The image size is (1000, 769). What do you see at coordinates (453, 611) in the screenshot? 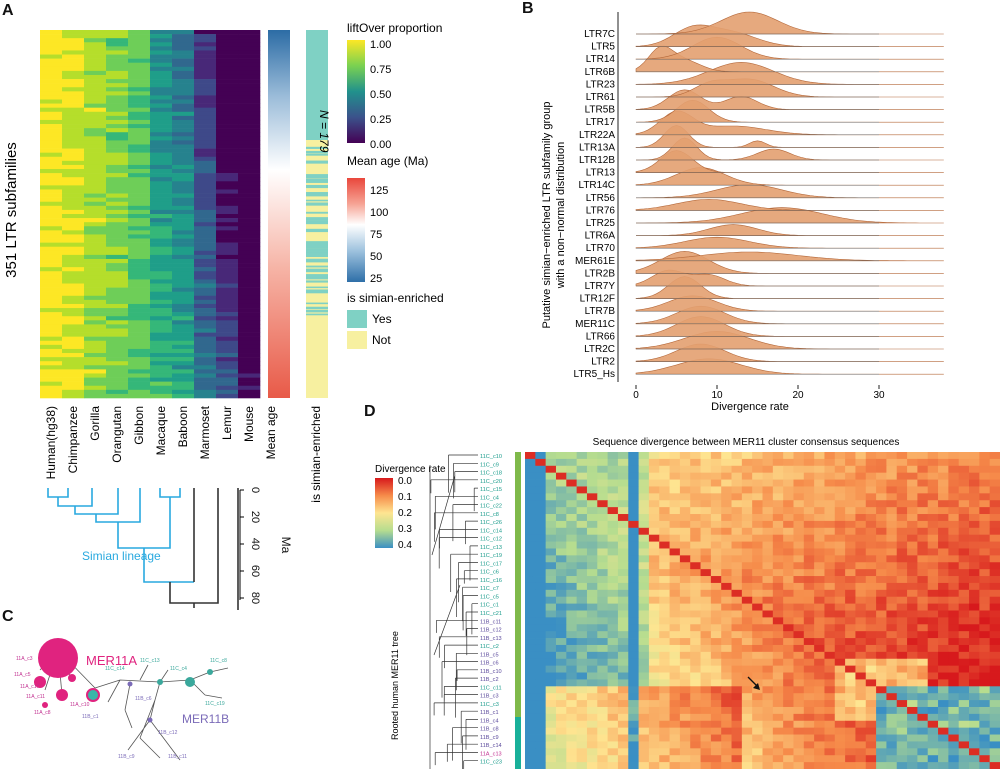
I see `mer11-rooted-tree` at bounding box center [453, 611].